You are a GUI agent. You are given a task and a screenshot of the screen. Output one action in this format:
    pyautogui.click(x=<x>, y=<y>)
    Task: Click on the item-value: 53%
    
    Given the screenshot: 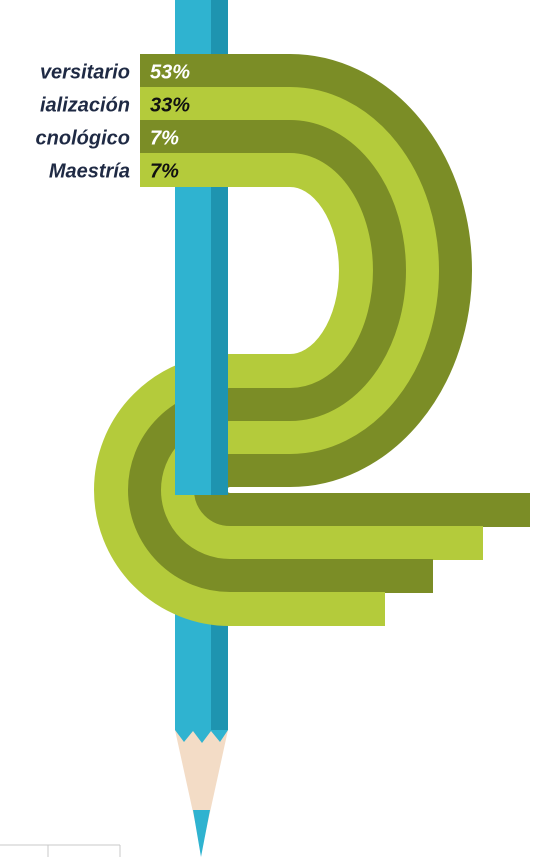 What is the action you would take?
    pyautogui.click(x=170, y=72)
    